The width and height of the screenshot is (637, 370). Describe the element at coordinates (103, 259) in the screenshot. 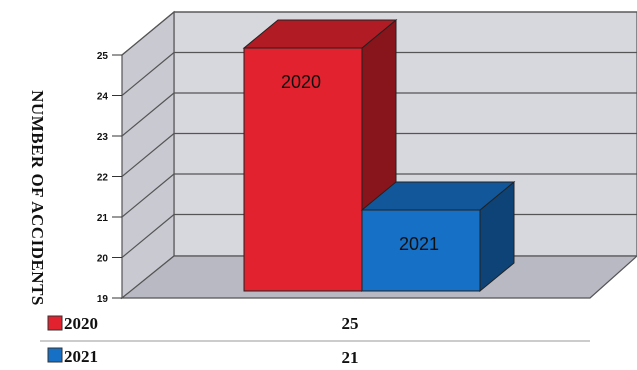

I see `y-tick-label: 20` at that location.